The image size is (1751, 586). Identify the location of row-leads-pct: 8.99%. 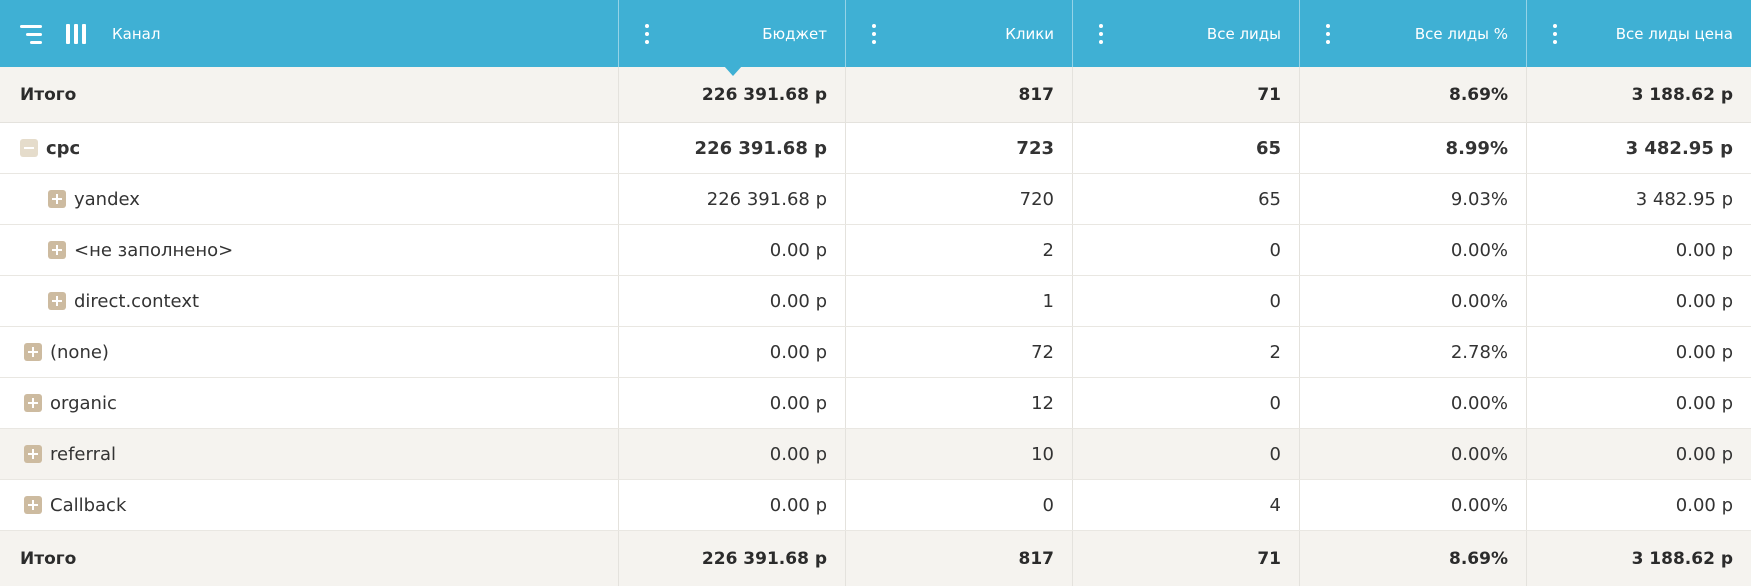
(1413, 148).